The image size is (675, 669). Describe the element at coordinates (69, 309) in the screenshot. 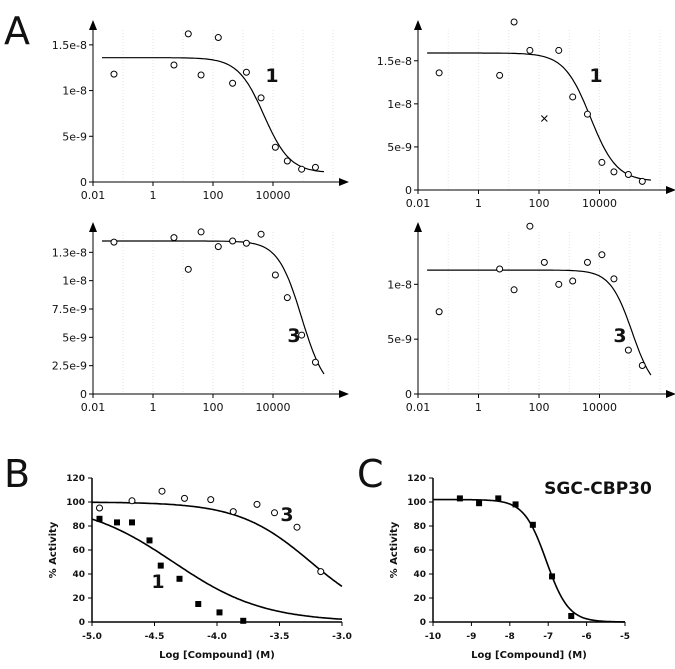

I see `y-tick-label: 7.5e-9` at that location.